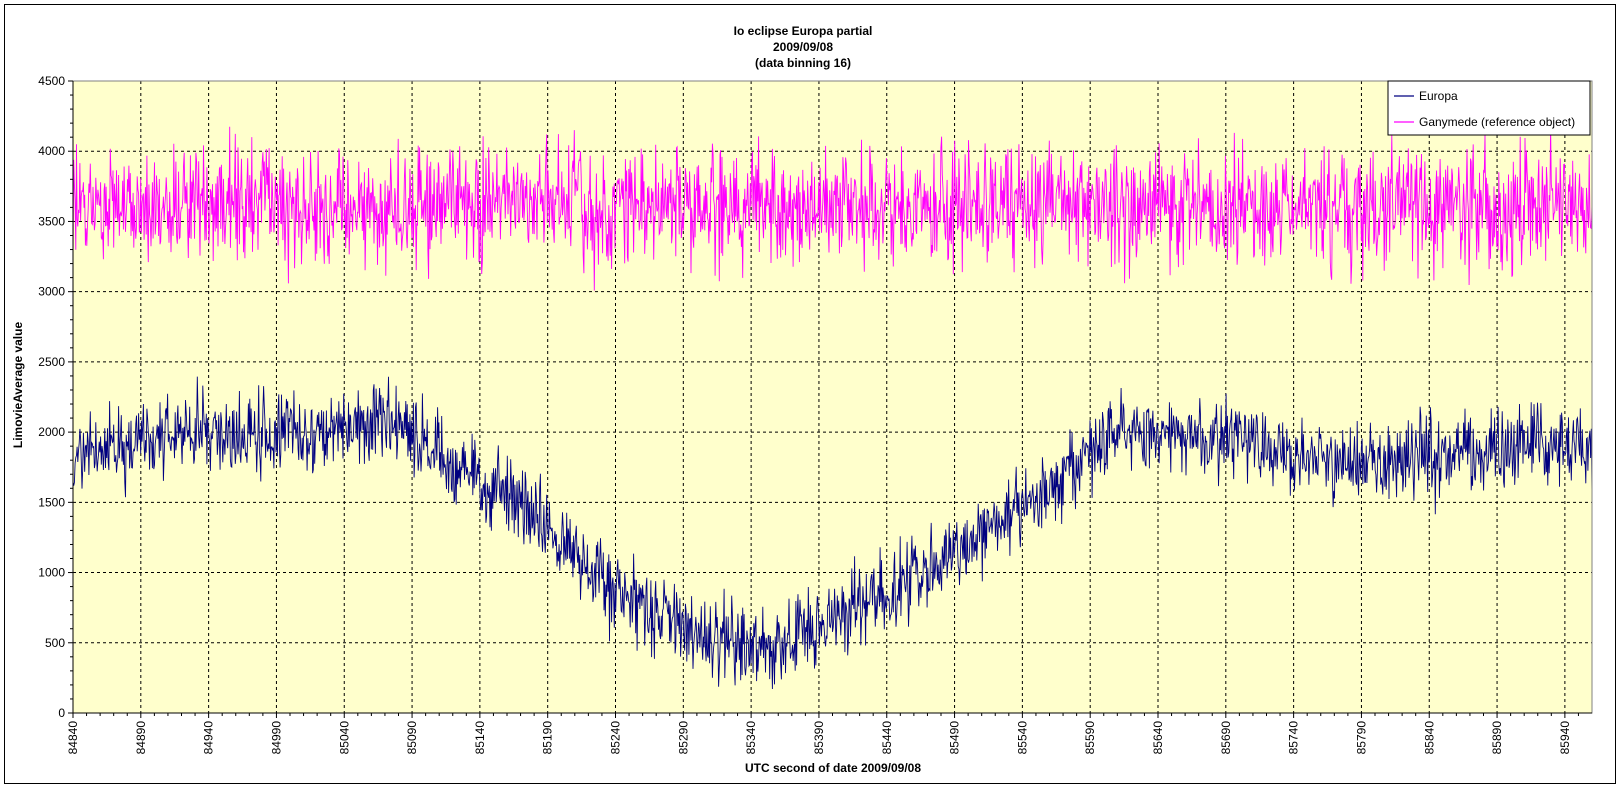 This screenshot has width=1622, height=791. What do you see at coordinates (480, 738) in the screenshot?
I see `x-tick-label-6: 85140` at bounding box center [480, 738].